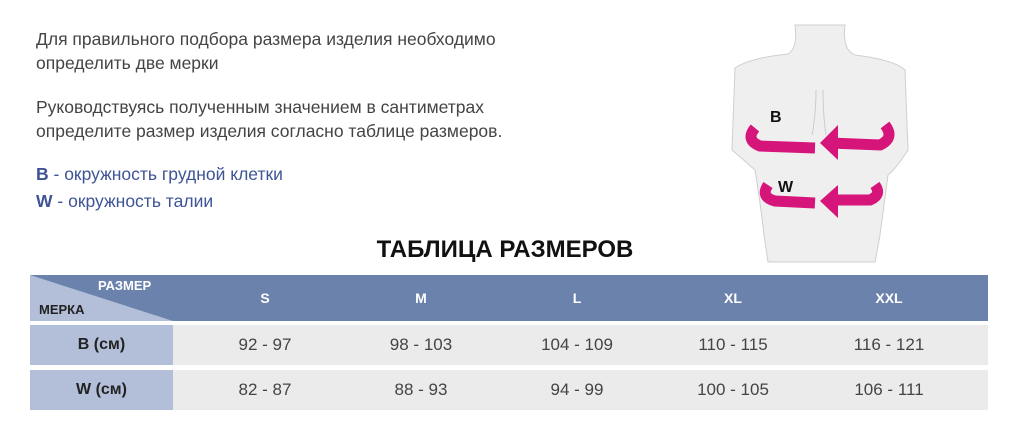  What do you see at coordinates (889, 344) in the screenshot?
I see `table-cell: 116 - 121` at bounding box center [889, 344].